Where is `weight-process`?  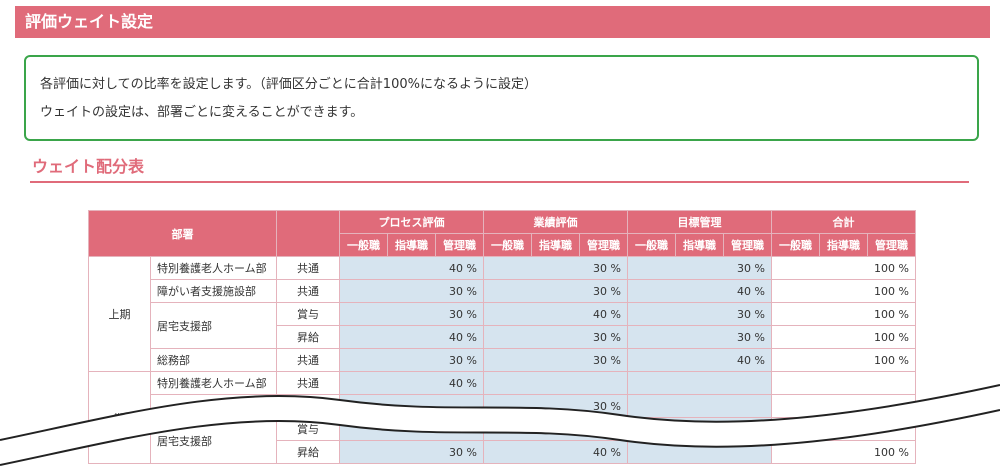 weight-process is located at coordinates (411, 406).